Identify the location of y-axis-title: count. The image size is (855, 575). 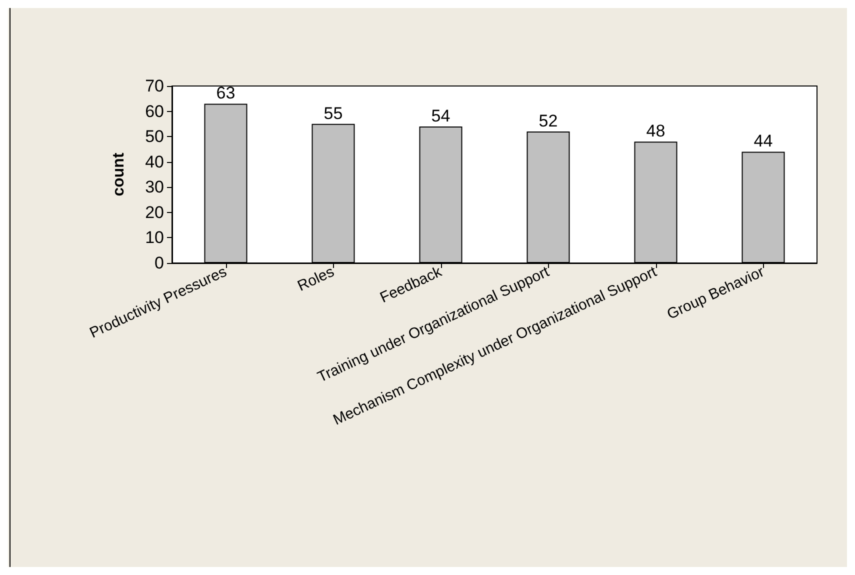
(119, 174).